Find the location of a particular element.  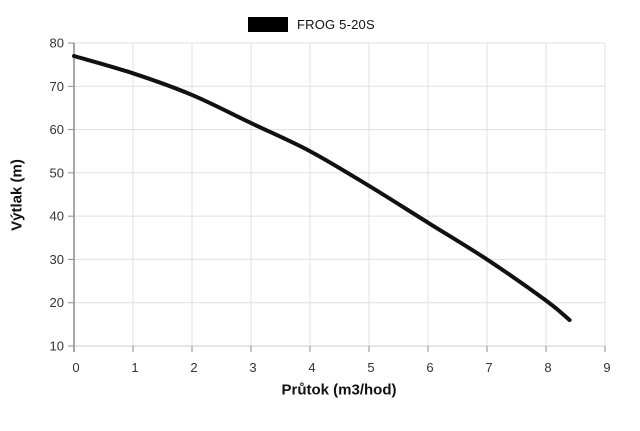

chart-legend: FROG 5-20S is located at coordinates (311, 24).